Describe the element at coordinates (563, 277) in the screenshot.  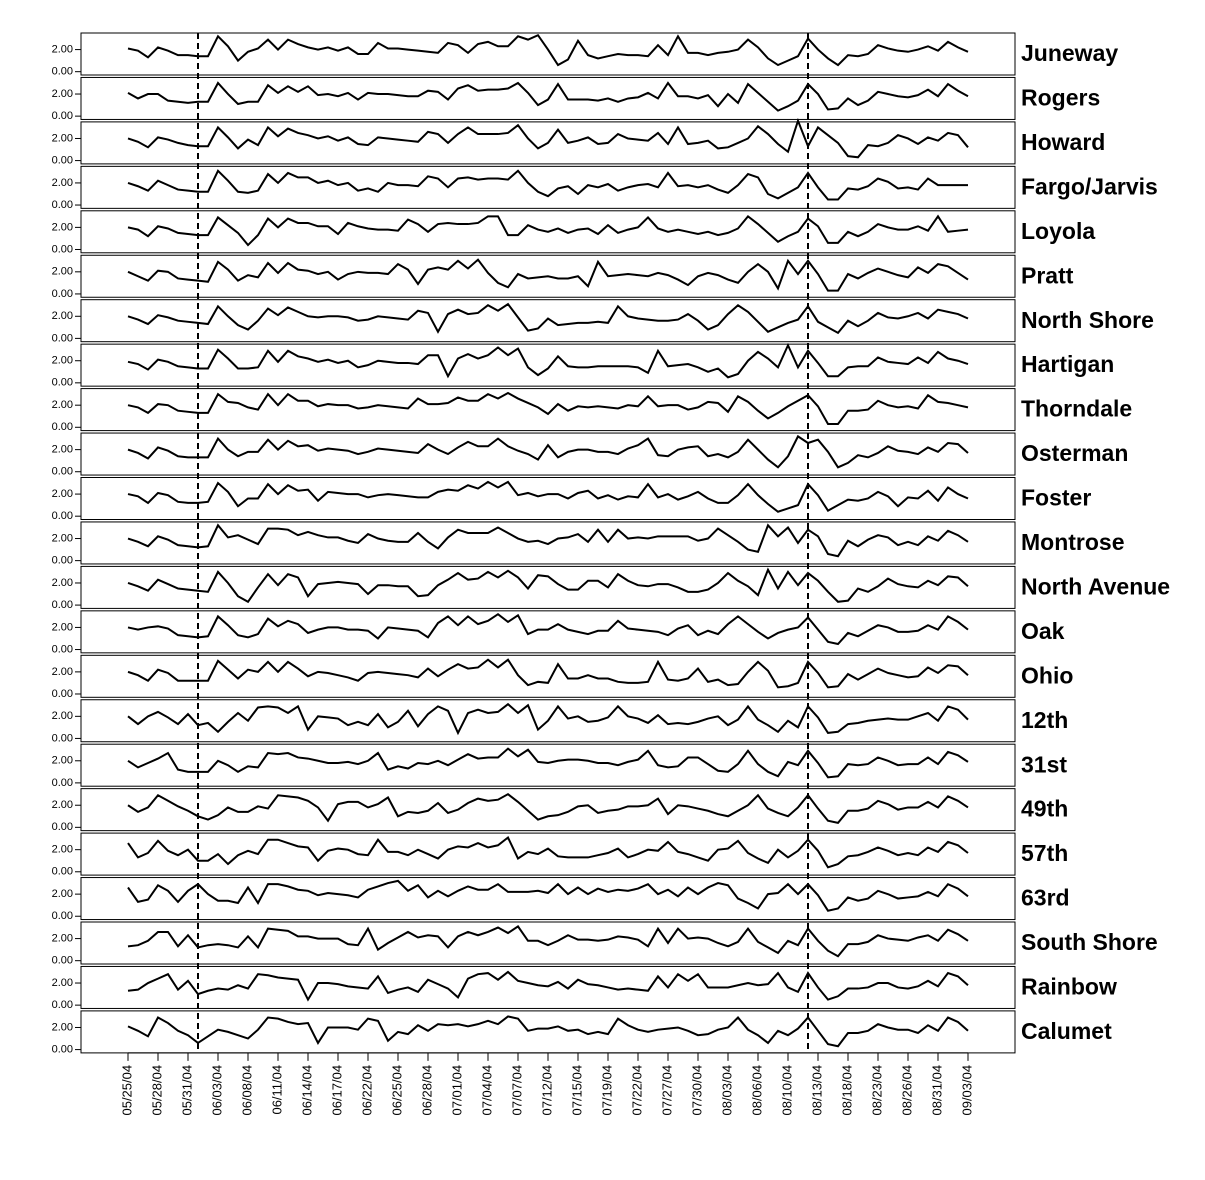
I see `panel: 0.00 2.00 Pratt` at that location.